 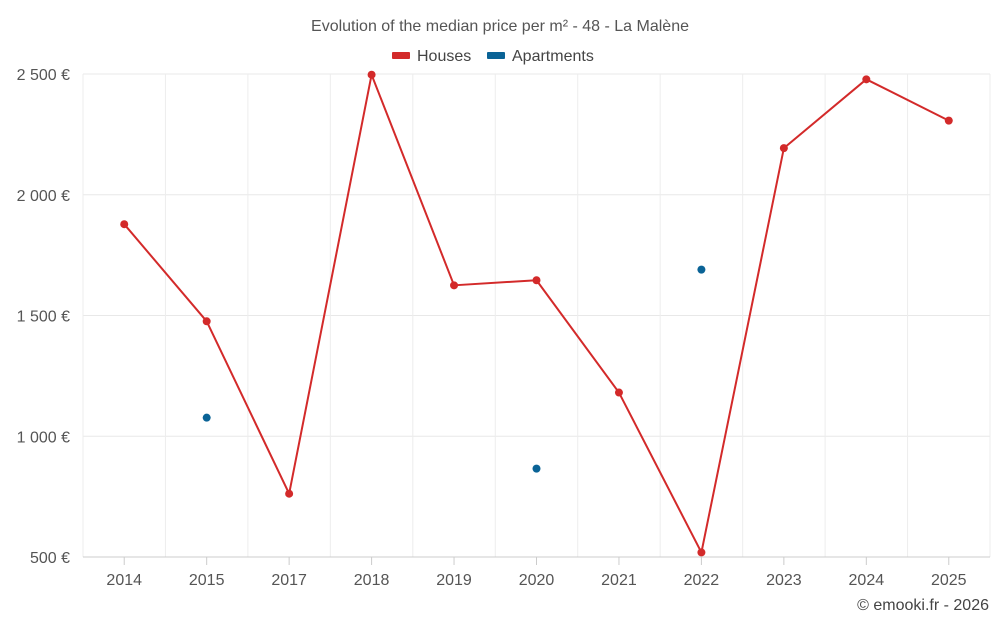 I want to click on legend-label-apartments: Apartments, so click(x=553, y=56).